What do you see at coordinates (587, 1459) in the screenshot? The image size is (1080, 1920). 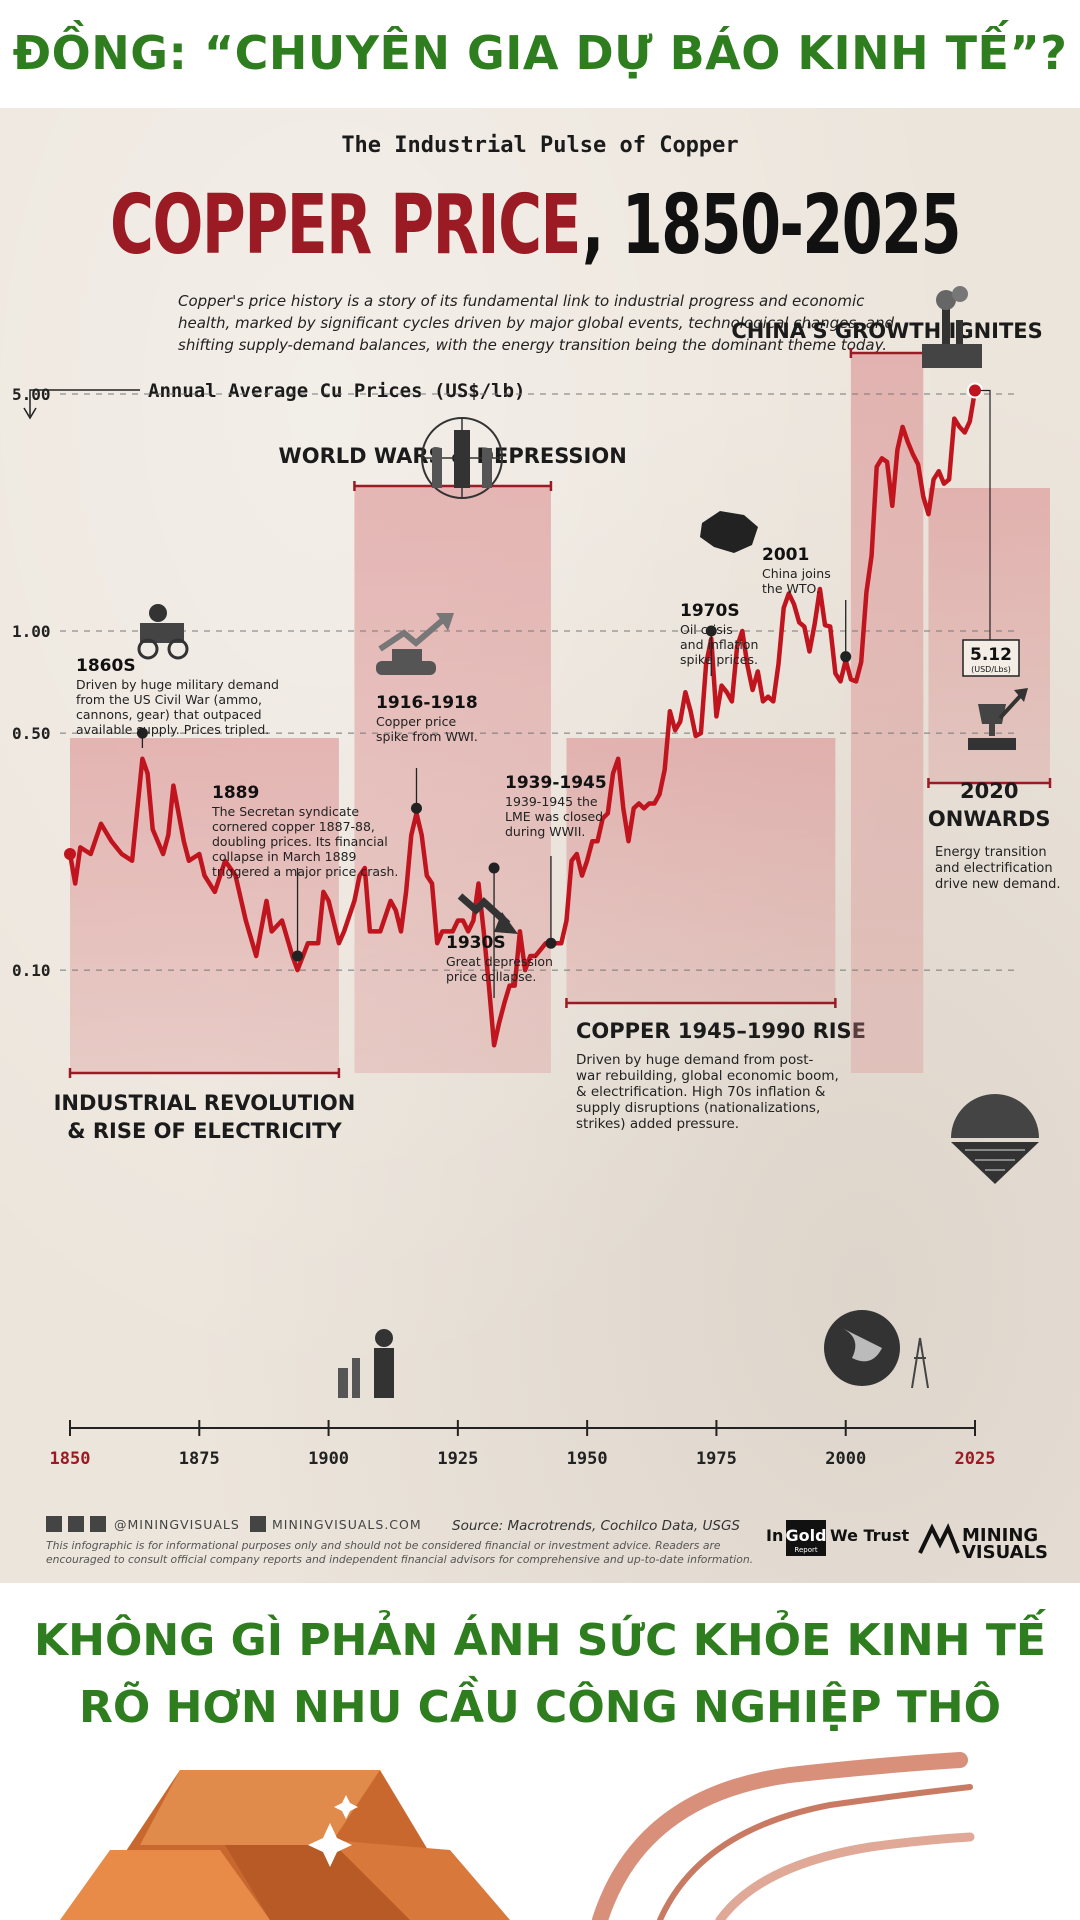 I see `x-tick-label: 1950` at bounding box center [587, 1459].